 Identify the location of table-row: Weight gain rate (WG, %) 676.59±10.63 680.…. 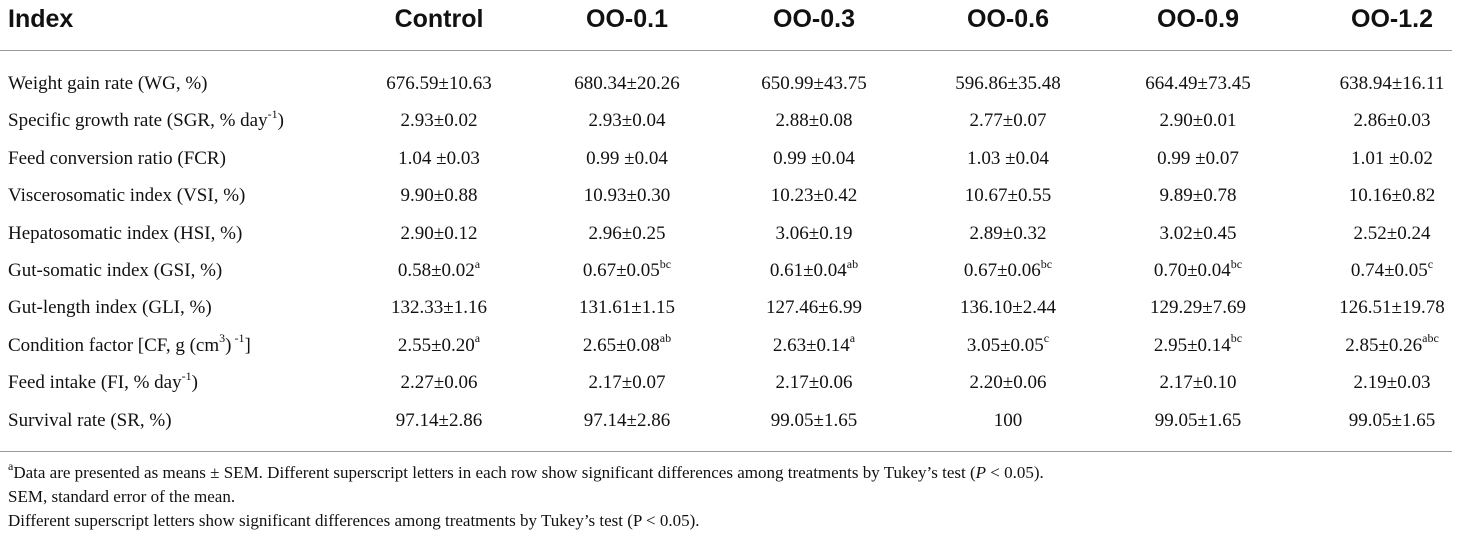
(730, 90).